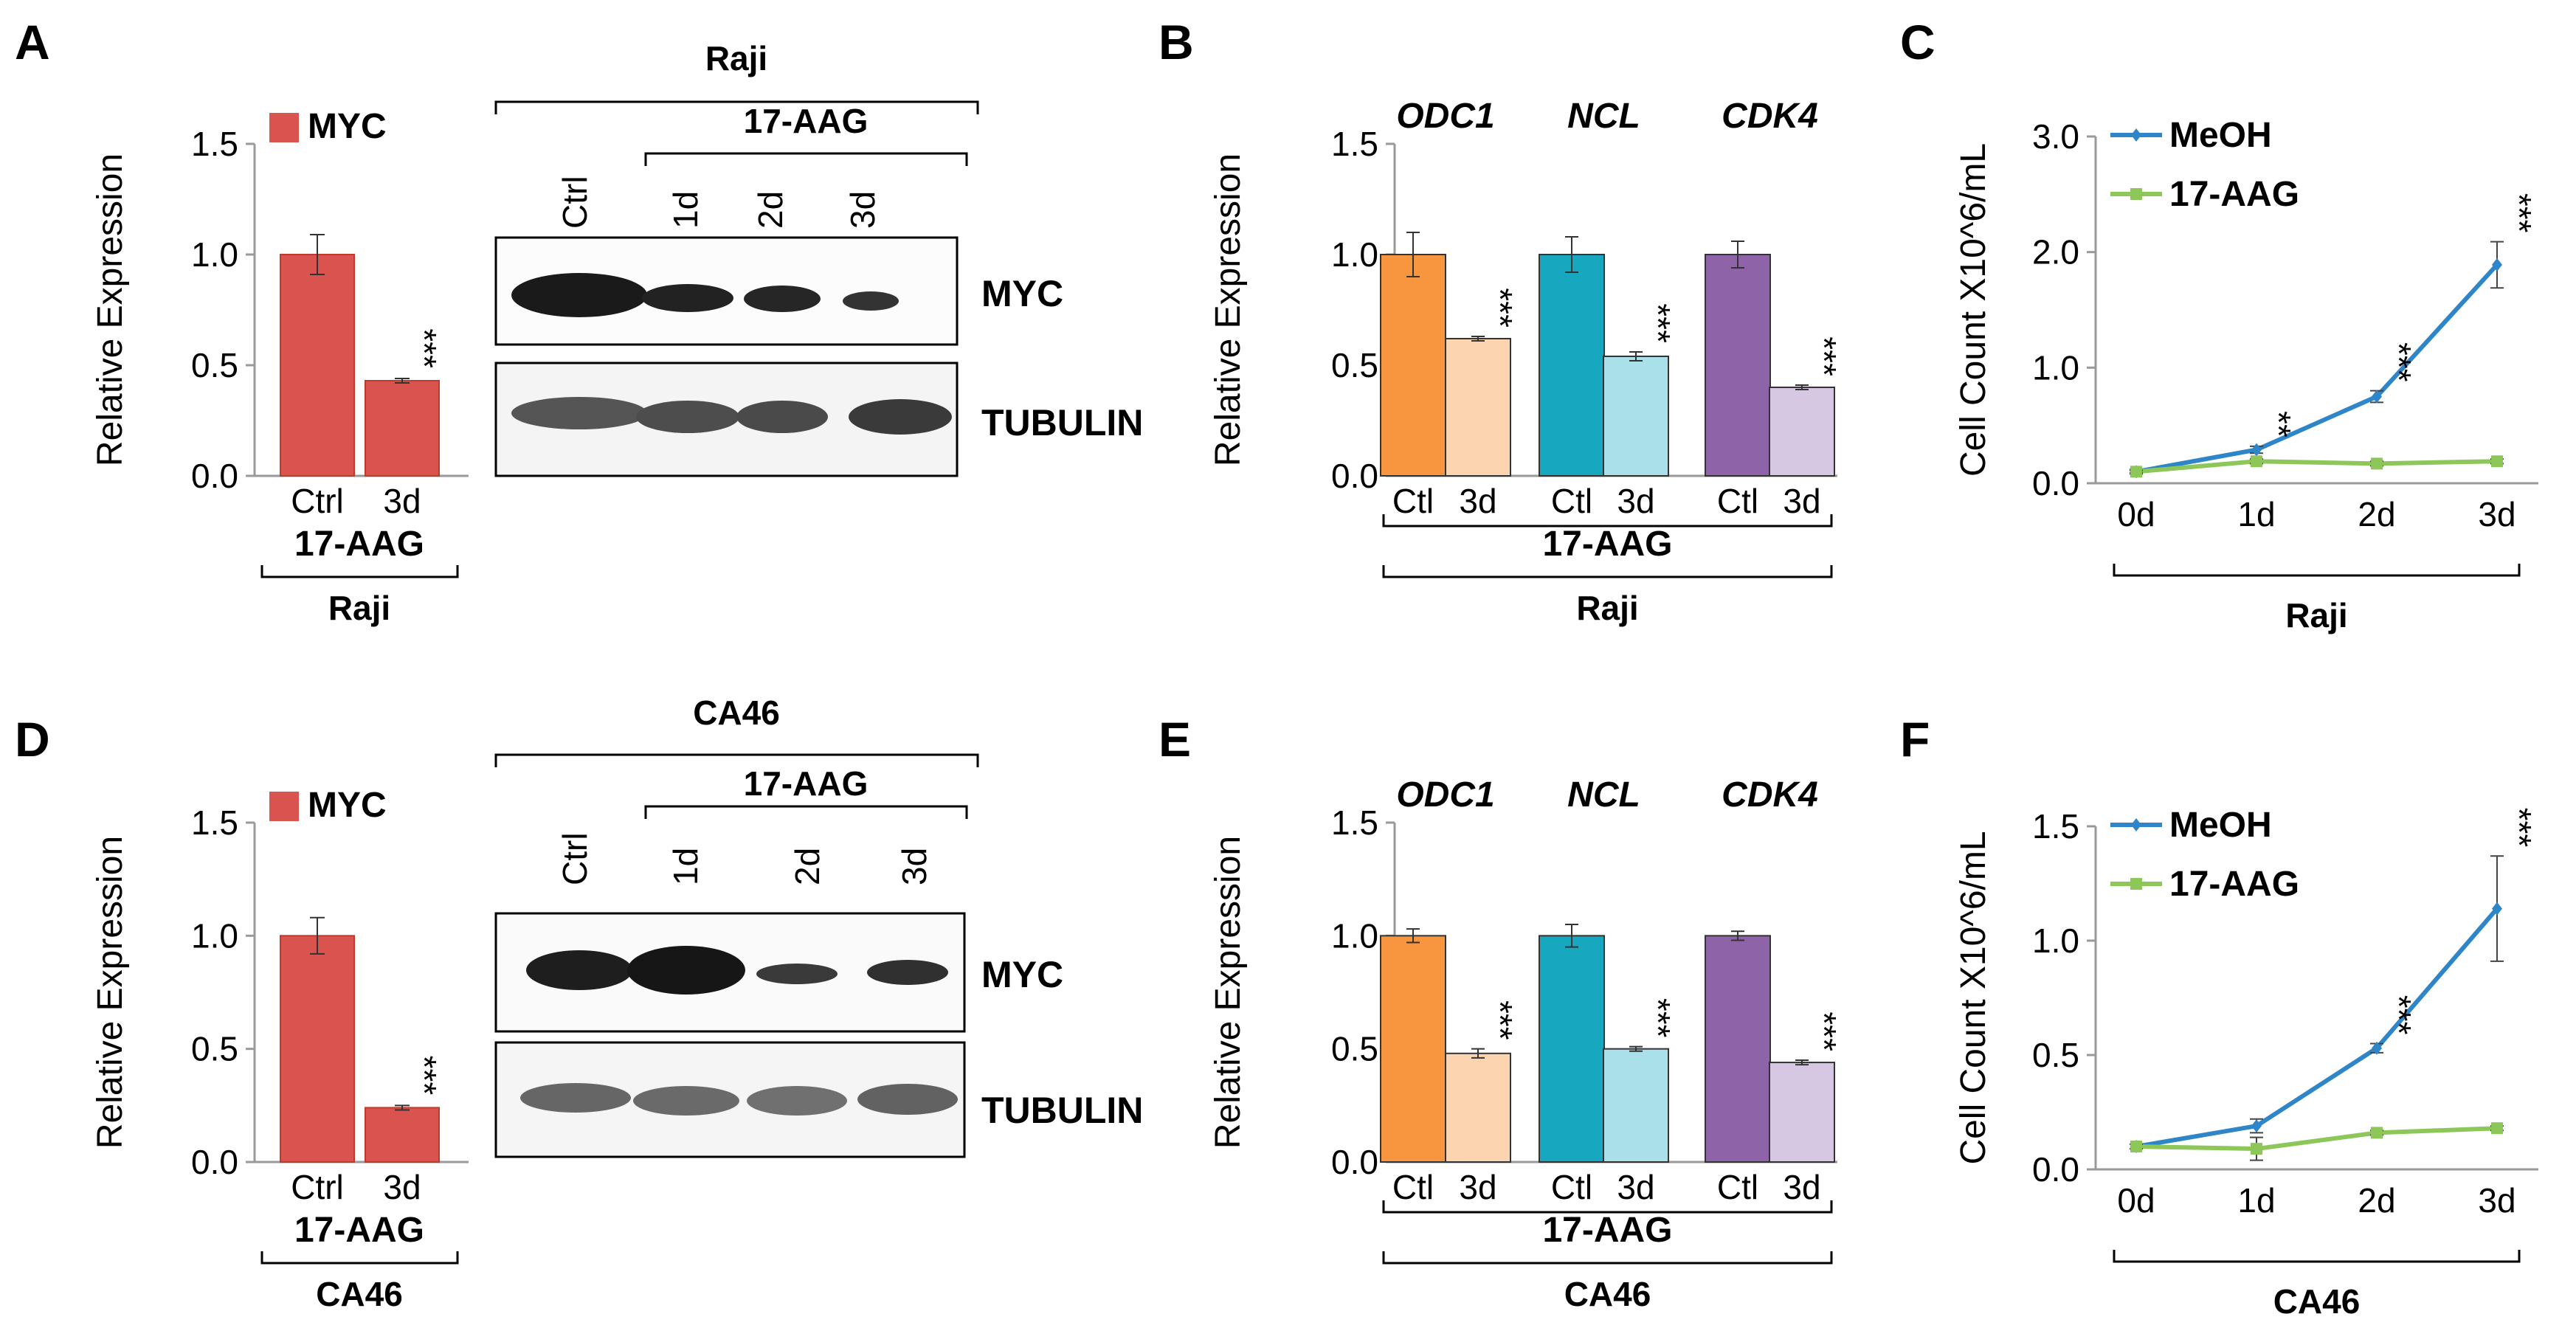  Describe the element at coordinates (579, 970) in the screenshot. I see `band-myc-ctrl` at that location.